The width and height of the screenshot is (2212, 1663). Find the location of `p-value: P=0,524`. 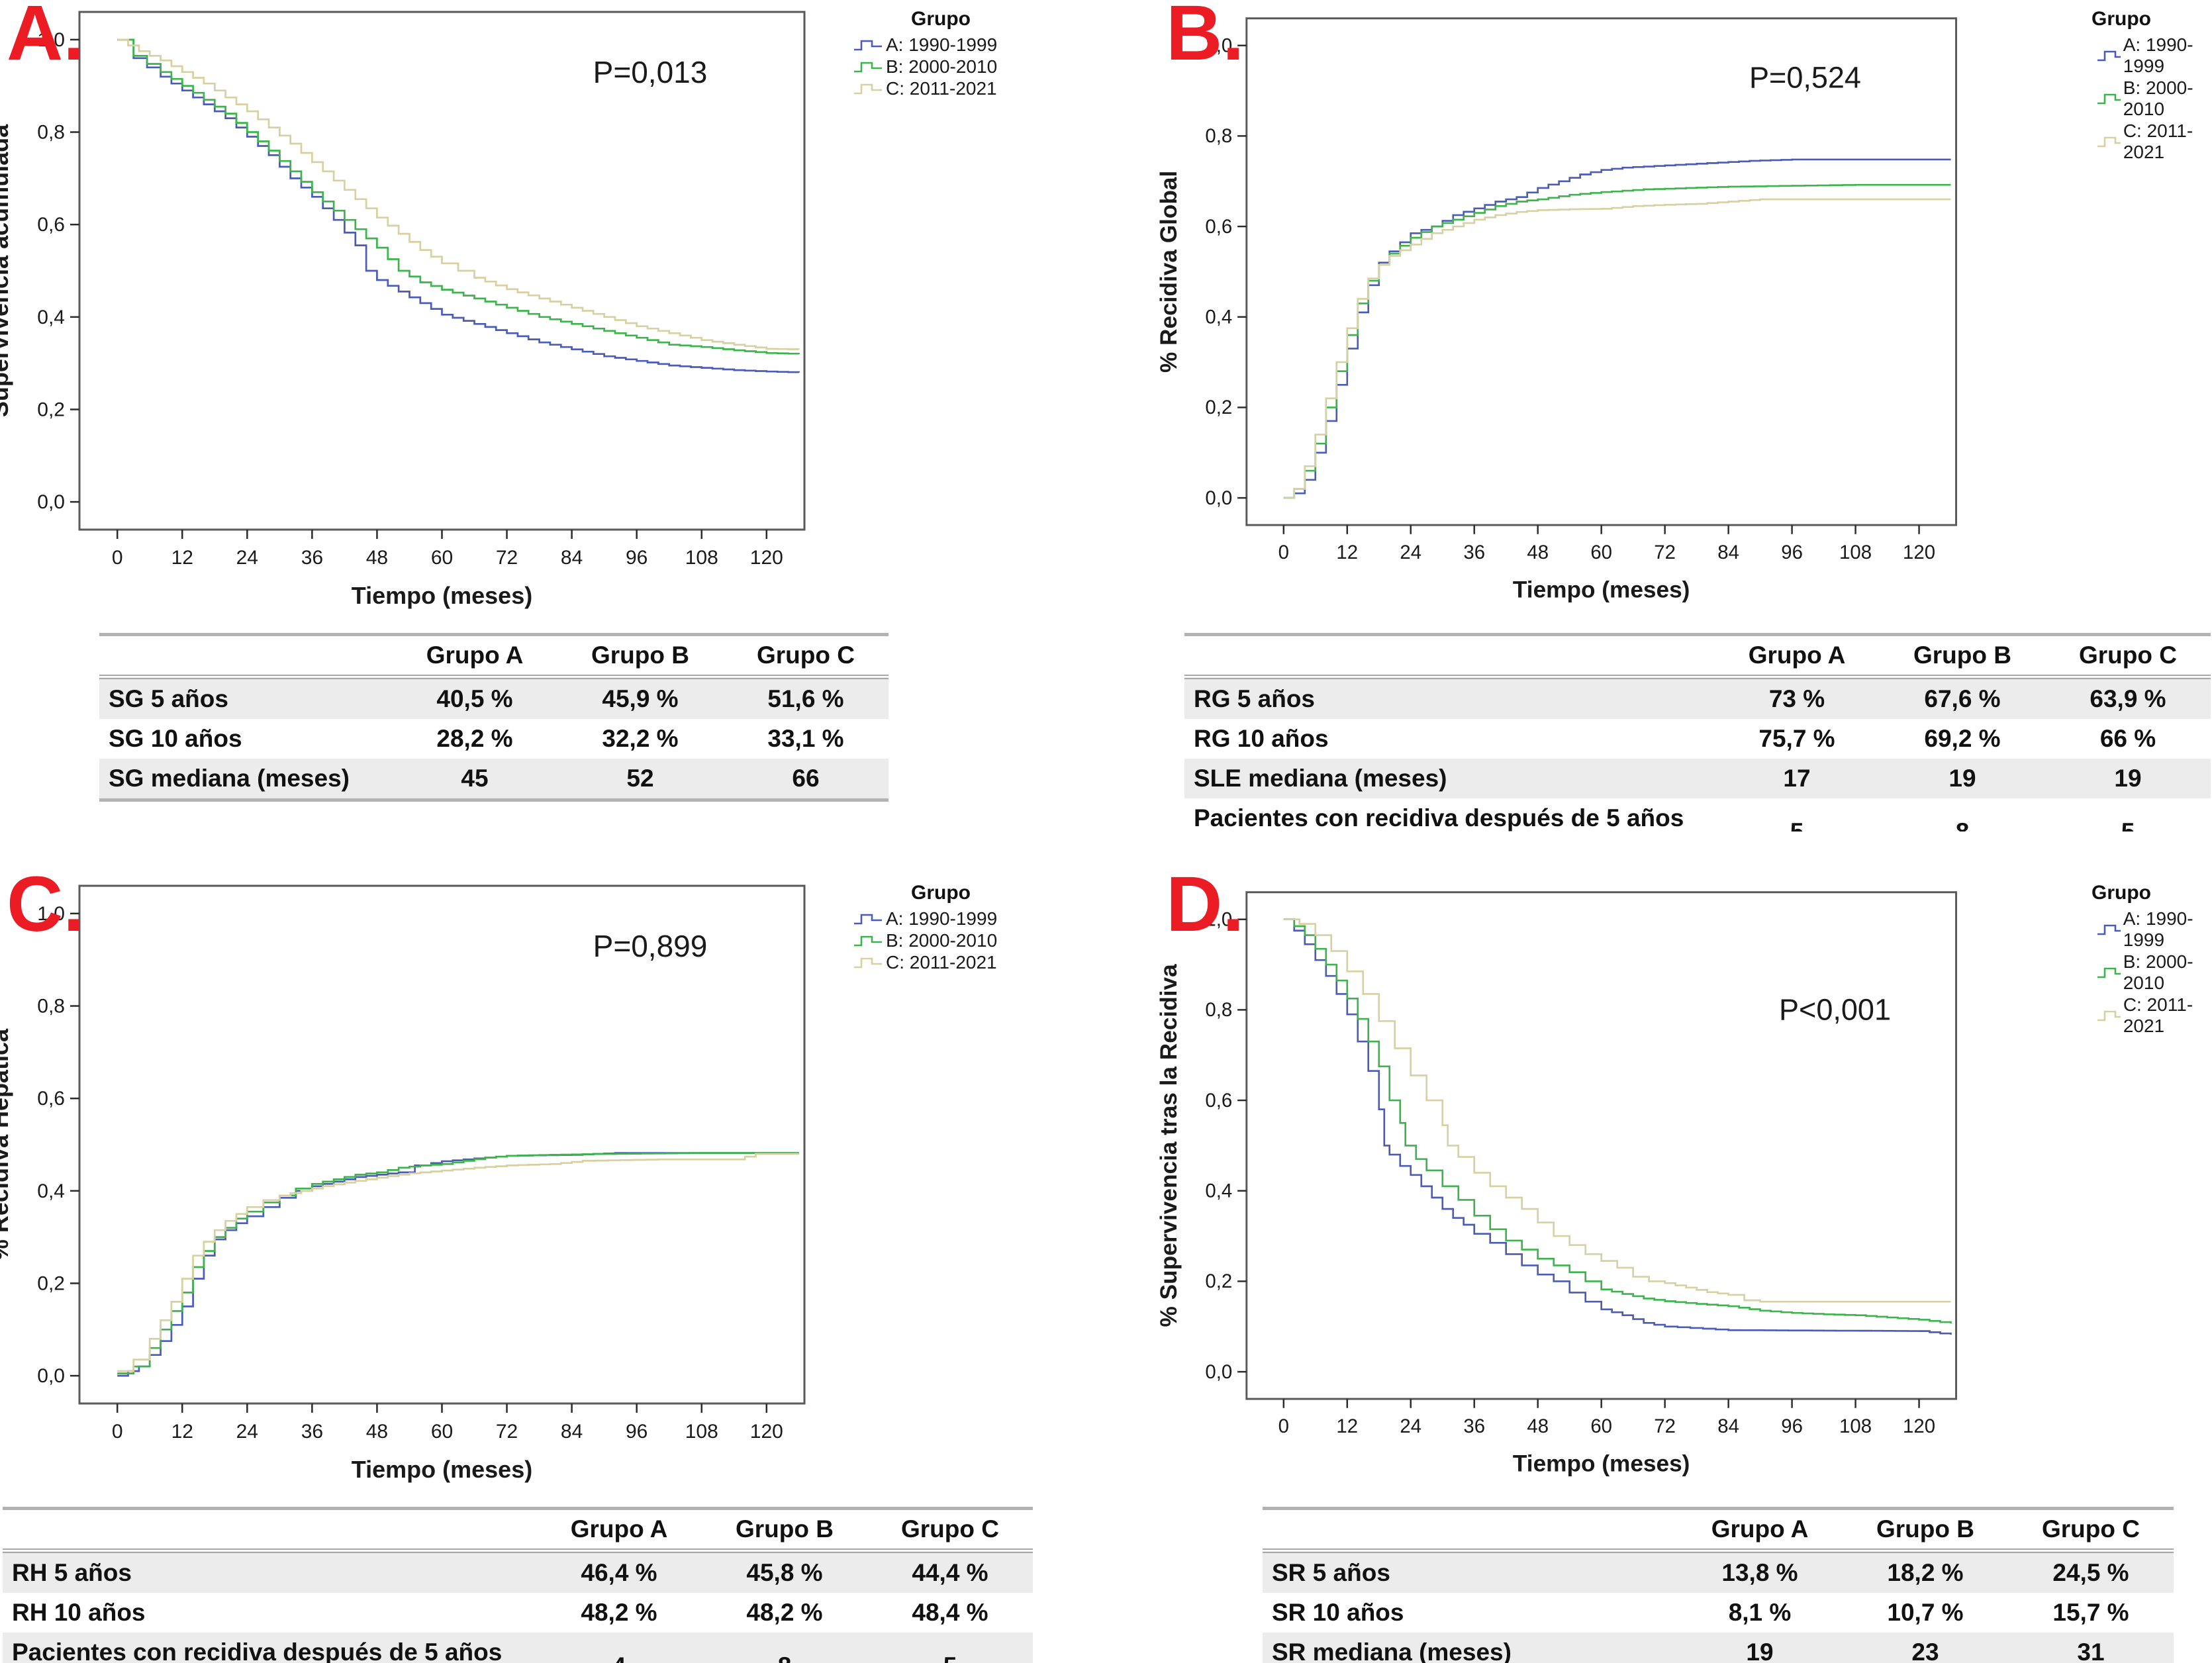

p-value: P=0,524 is located at coordinates (1805, 77).